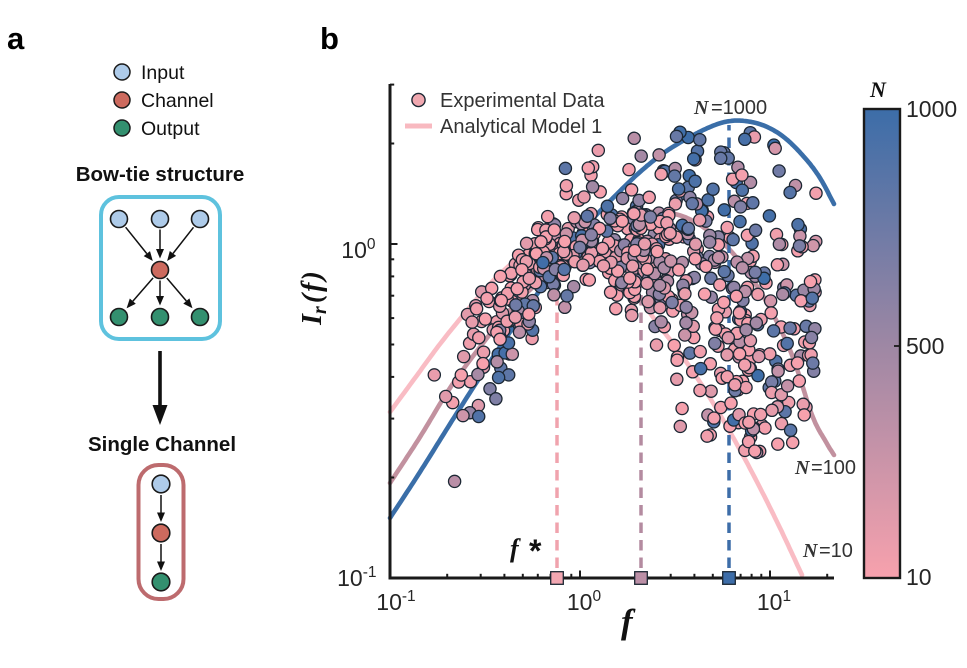 This screenshot has height=668, width=967. Describe the element at coordinates (925, 346) in the screenshot. I see `svg-text: 500` at that location.